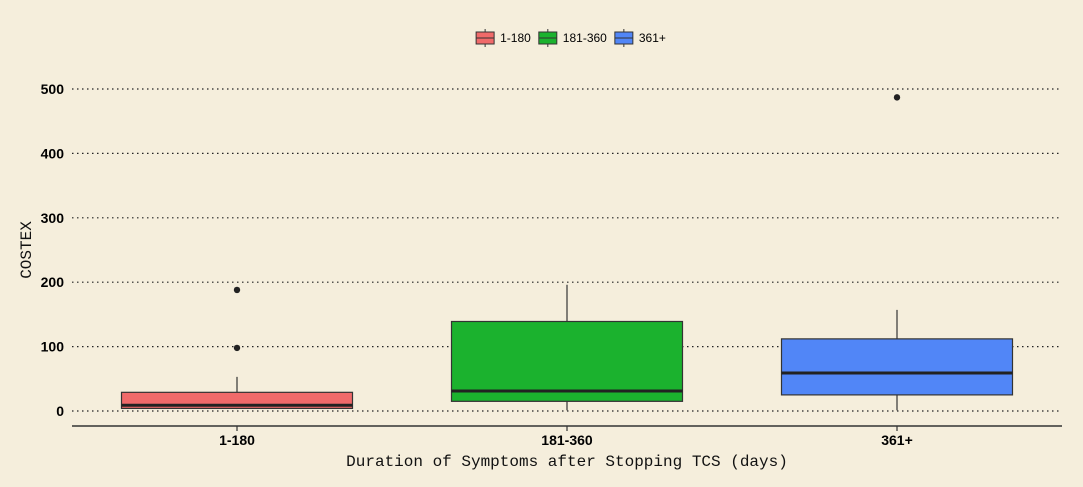 This screenshot has width=1083, height=487. I want to click on y-tick-labels: 0 100 200 300 400 500, so click(53, 250).